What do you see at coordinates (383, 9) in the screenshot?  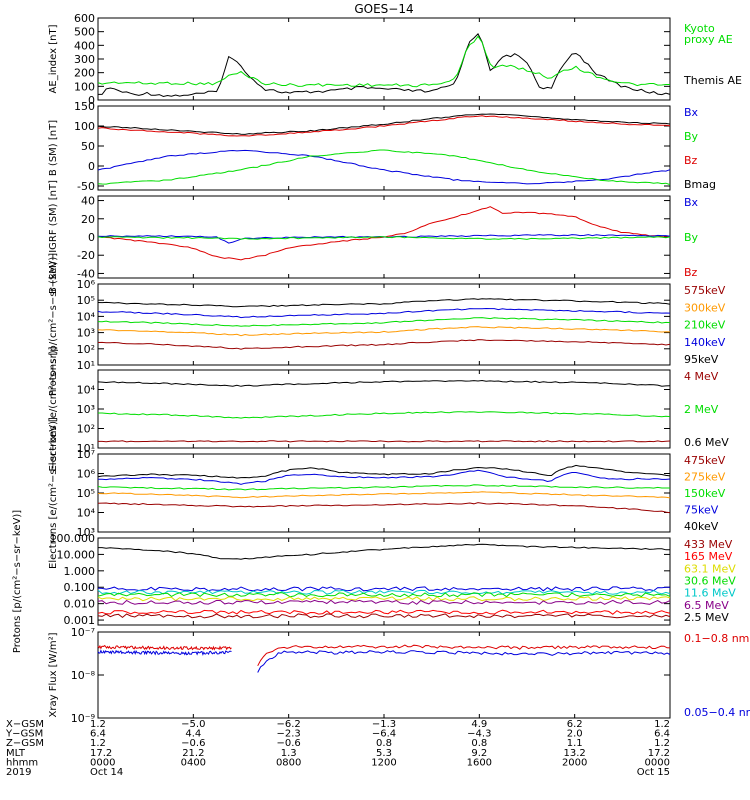 I see `figure-title: GOES−14` at bounding box center [383, 9].